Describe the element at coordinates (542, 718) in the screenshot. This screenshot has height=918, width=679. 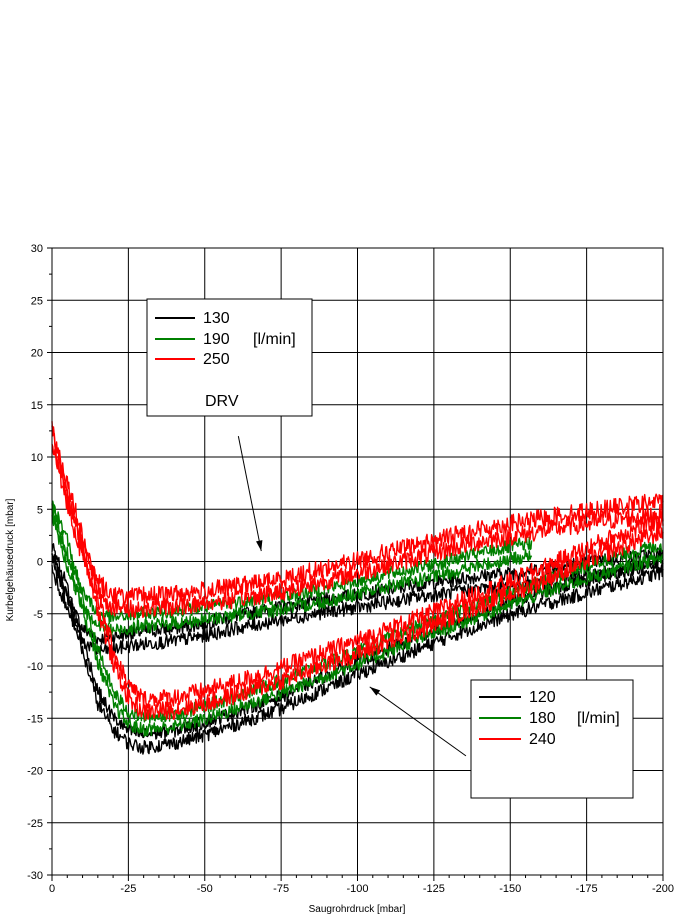
I see `legend-flow-label-1: 180` at that location.